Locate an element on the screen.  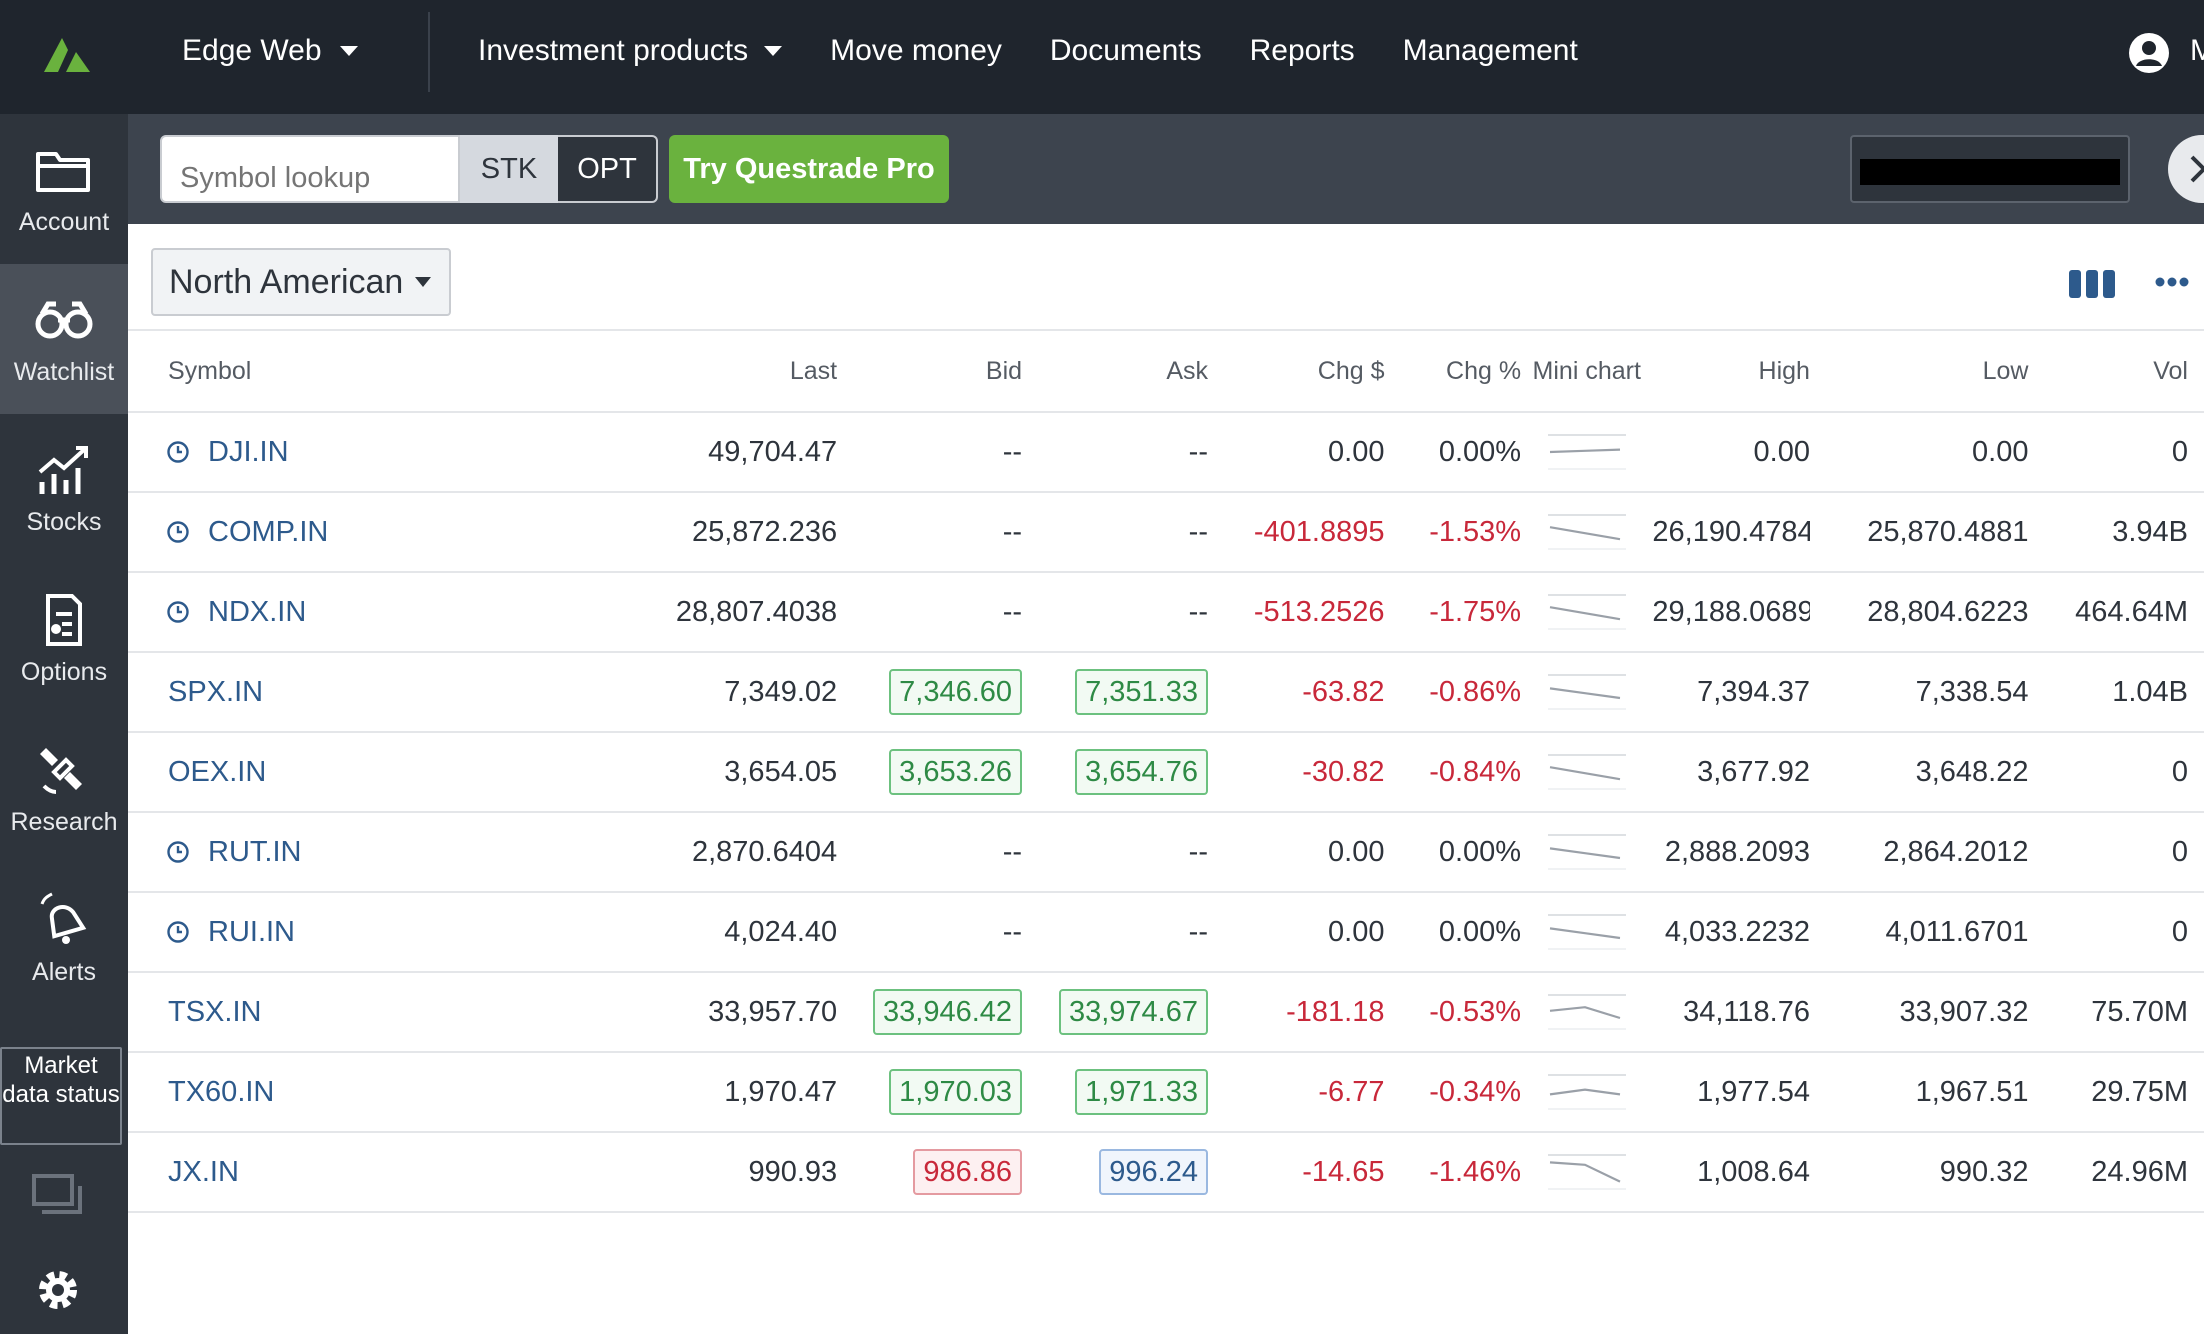
ask-cell: -- is located at coordinates (1115, 612).